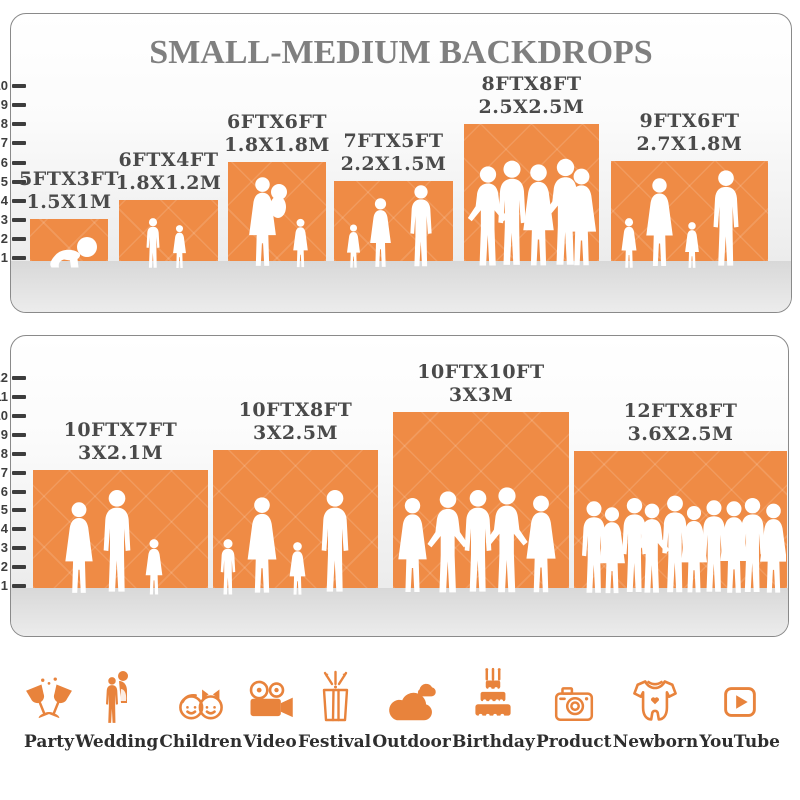  What do you see at coordinates (680, 423) in the screenshot?
I see `backdrop-size-label: 12FTX8FT 3.6X2.5M` at bounding box center [680, 423].